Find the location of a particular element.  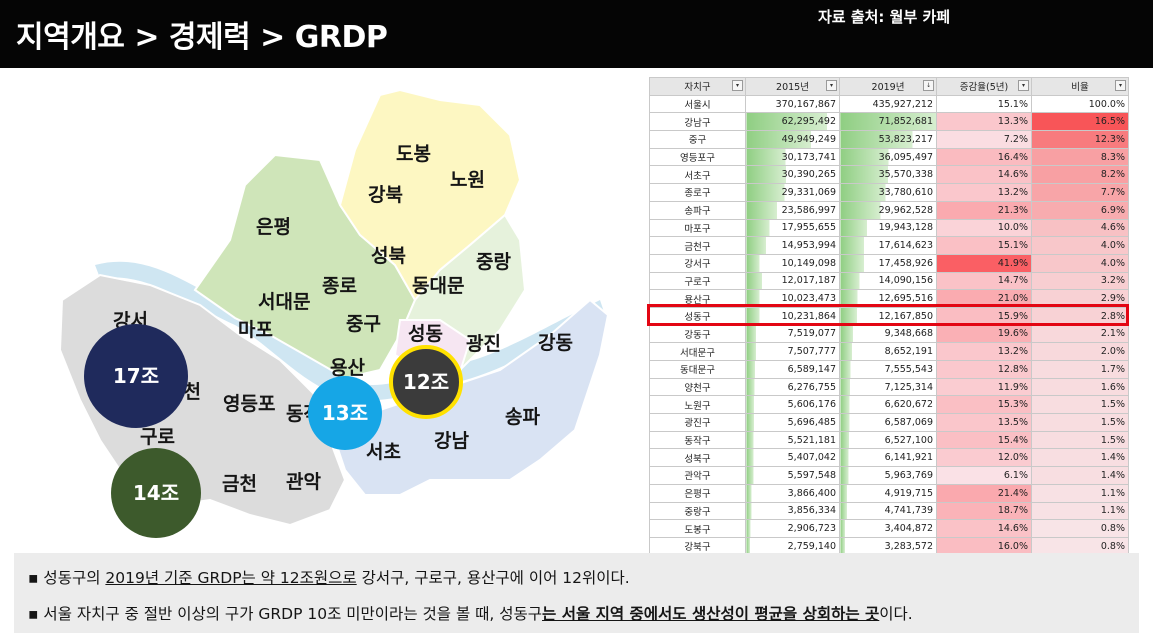

header-district: 자치구 ▾ is located at coordinates (697, 86).